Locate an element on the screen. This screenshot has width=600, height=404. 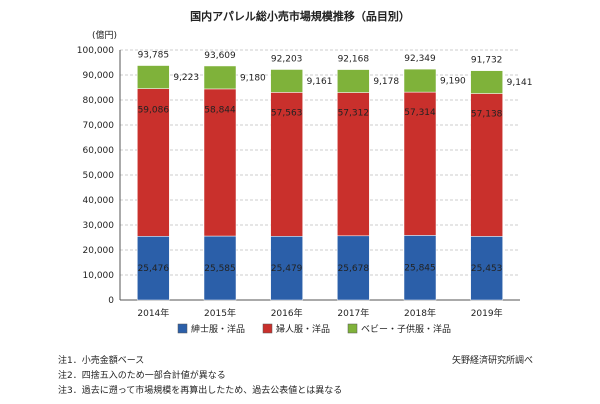
source-note: 矢野経済研究所調べ is located at coordinates (493, 361).